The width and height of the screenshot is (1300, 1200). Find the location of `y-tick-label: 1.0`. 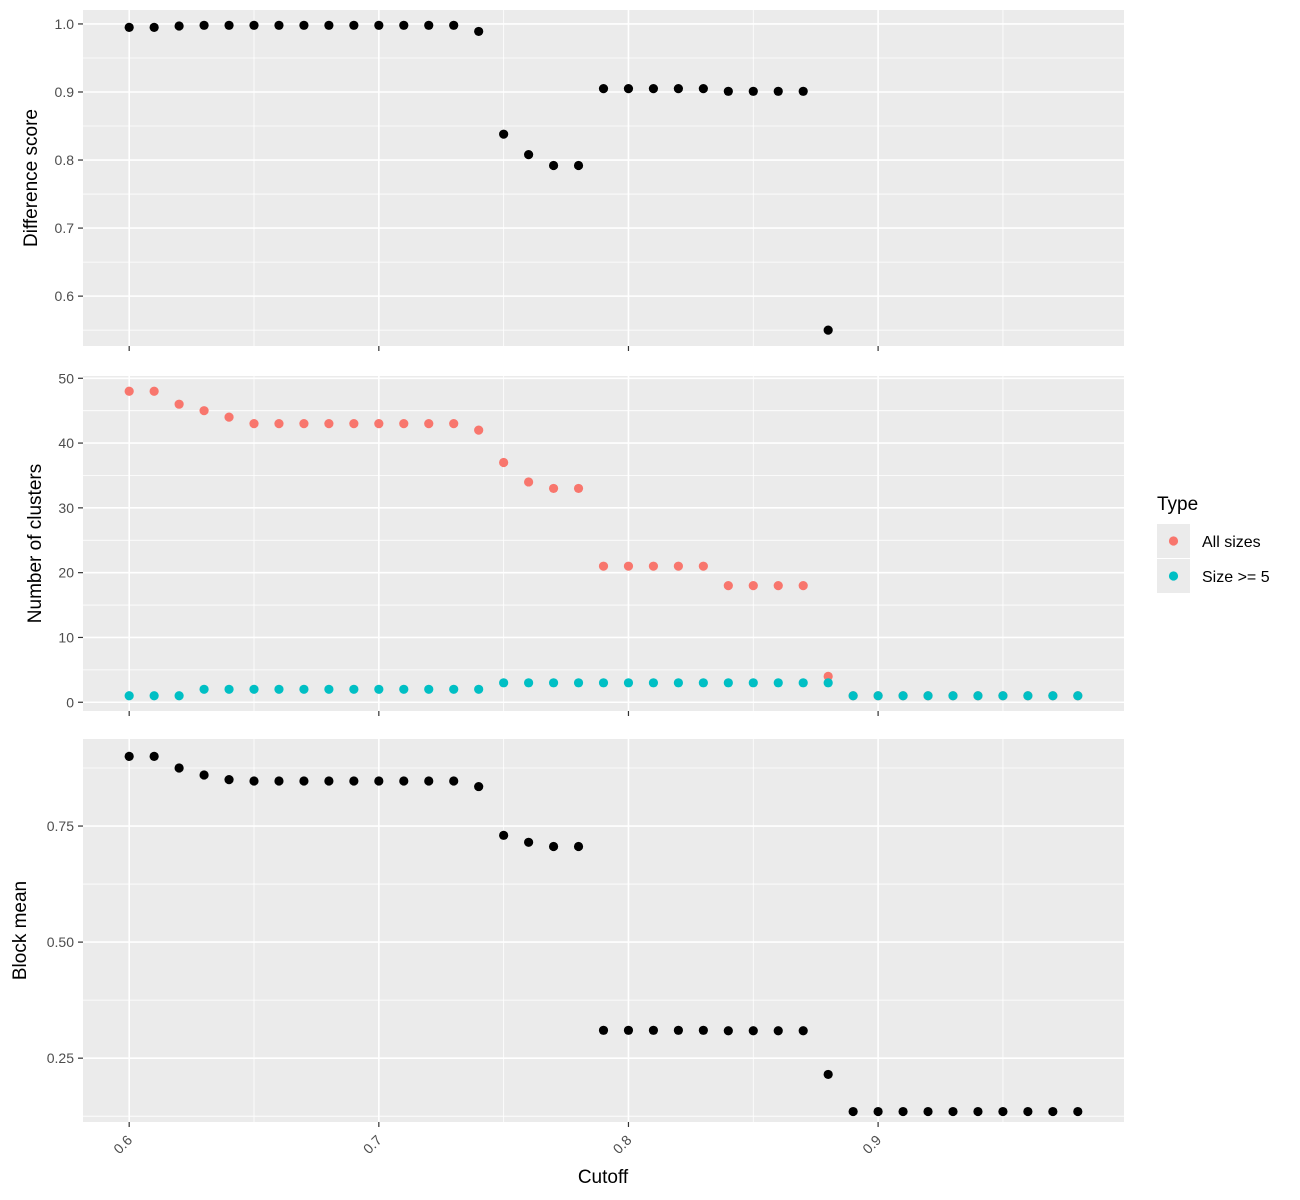

y-tick-label: 1.0 is located at coordinates (65, 24).